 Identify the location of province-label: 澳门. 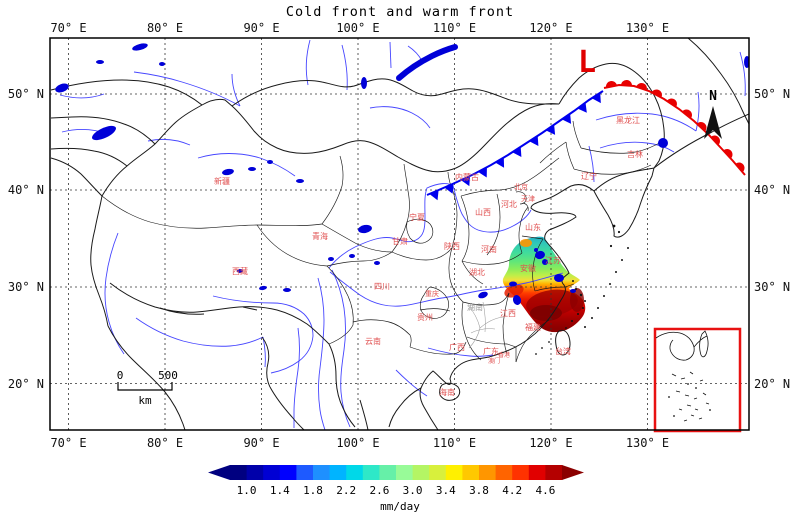
(494, 362).